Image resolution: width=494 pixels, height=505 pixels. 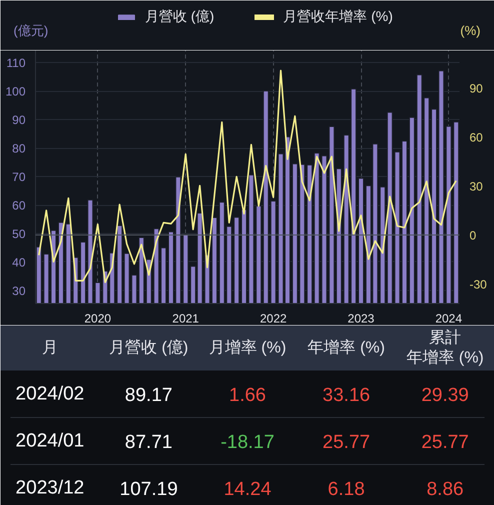 What do you see at coordinates (98, 319) in the screenshot?
I see `x-tick-label: 2020` at bounding box center [98, 319].